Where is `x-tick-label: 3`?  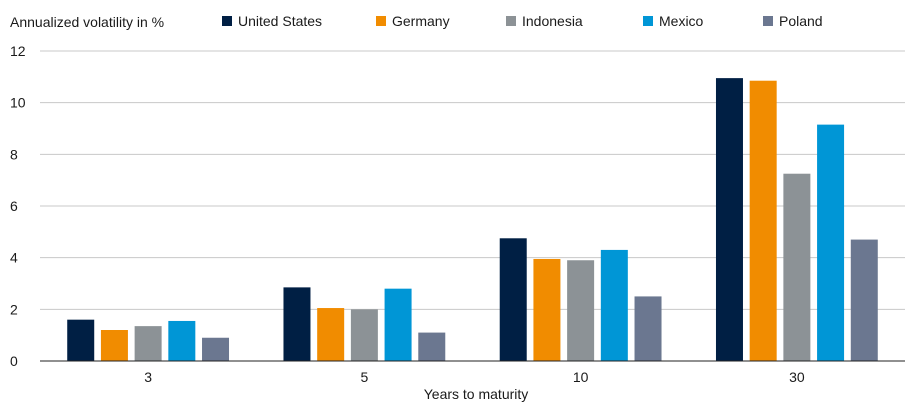 x-tick-label: 3 is located at coordinates (148, 377).